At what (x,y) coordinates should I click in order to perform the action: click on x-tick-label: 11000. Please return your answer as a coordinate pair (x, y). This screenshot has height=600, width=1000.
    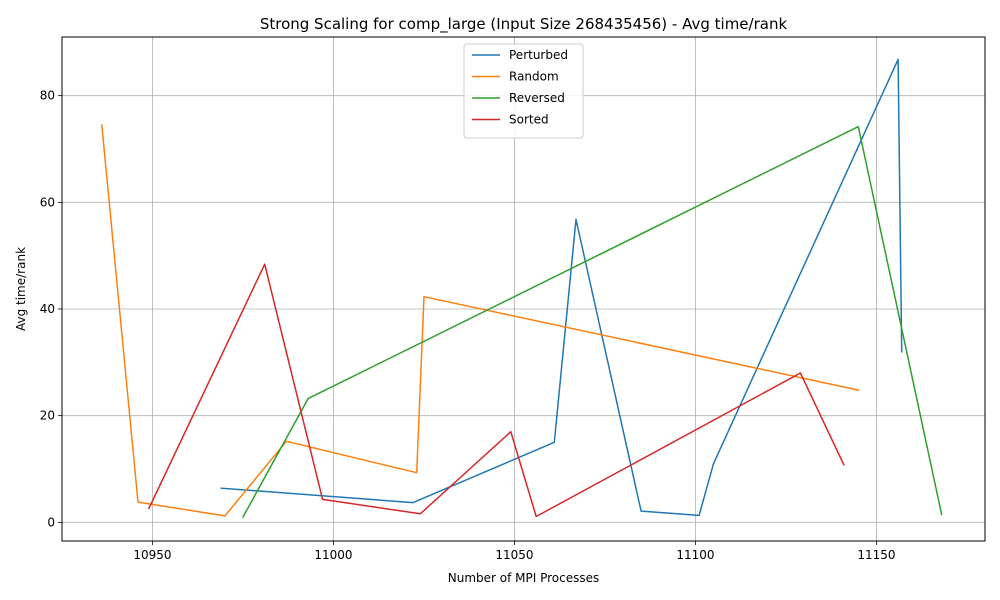
    Looking at the image, I should click on (333, 555).